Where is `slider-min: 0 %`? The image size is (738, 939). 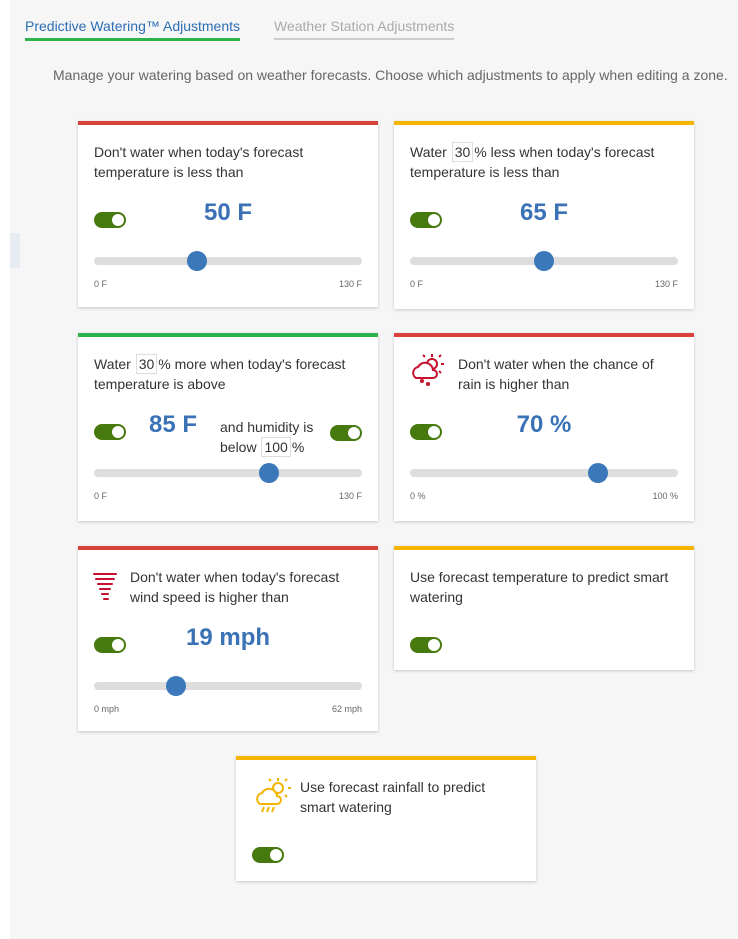 slider-min: 0 % is located at coordinates (418, 496).